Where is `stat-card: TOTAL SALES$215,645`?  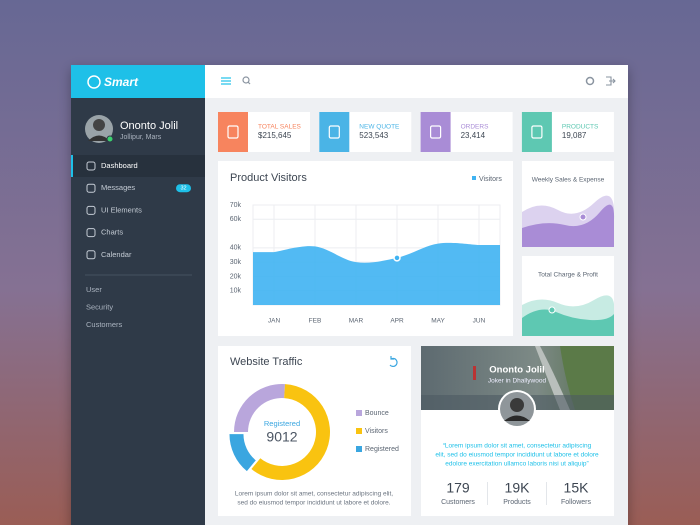
stat-card: TOTAL SALES$215,645 is located at coordinates (264, 132).